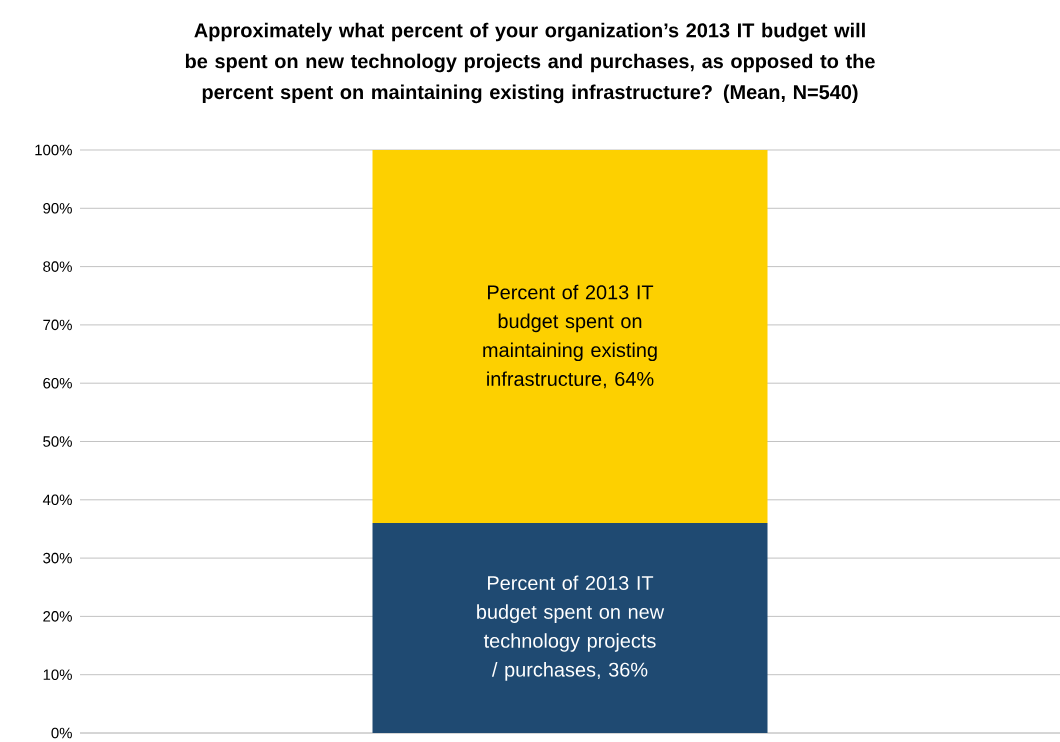  Describe the element at coordinates (57, 208) in the screenshot. I see `y-tick-label: 90%` at that location.